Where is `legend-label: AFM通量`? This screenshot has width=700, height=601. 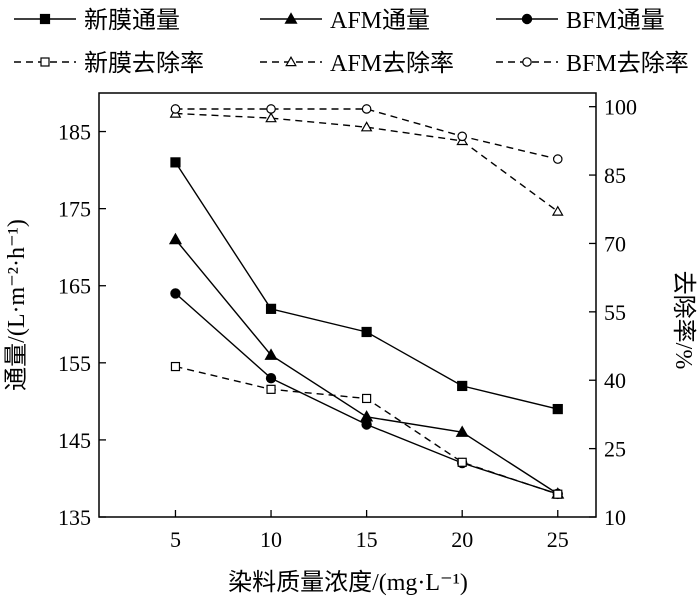 legend-label: AFM通量 is located at coordinates (380, 21).